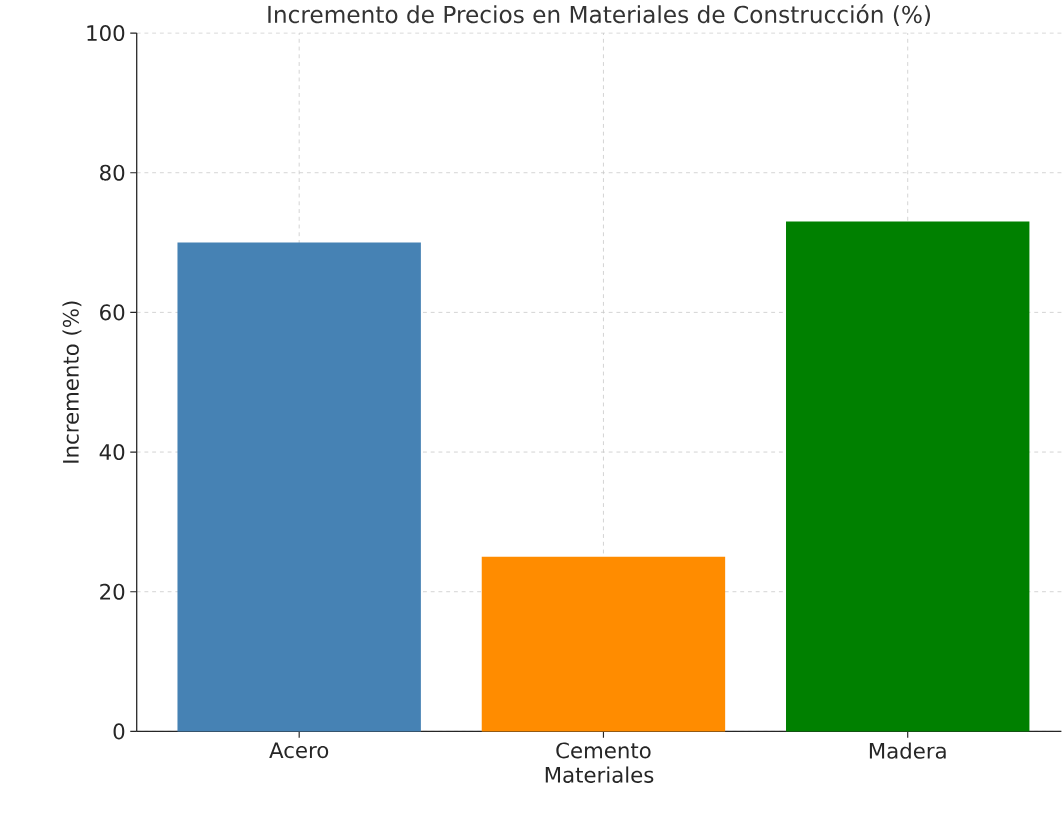 This screenshot has width=1062, height=814. I want to click on y-tick-label: 20, so click(112, 591).